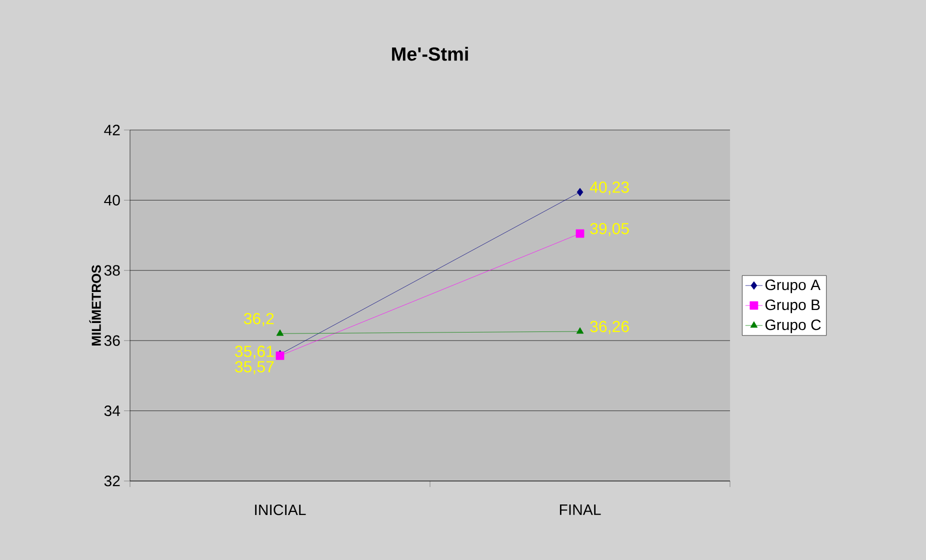  What do you see at coordinates (792, 307) in the screenshot?
I see `legend-label: Grupo B` at bounding box center [792, 307].